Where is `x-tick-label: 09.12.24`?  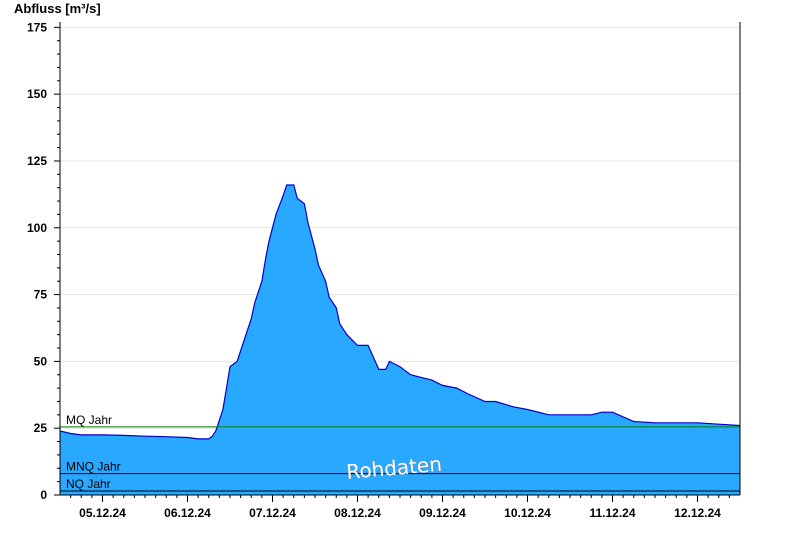
x-tick-label: 09.12.24 is located at coordinates (442, 513).